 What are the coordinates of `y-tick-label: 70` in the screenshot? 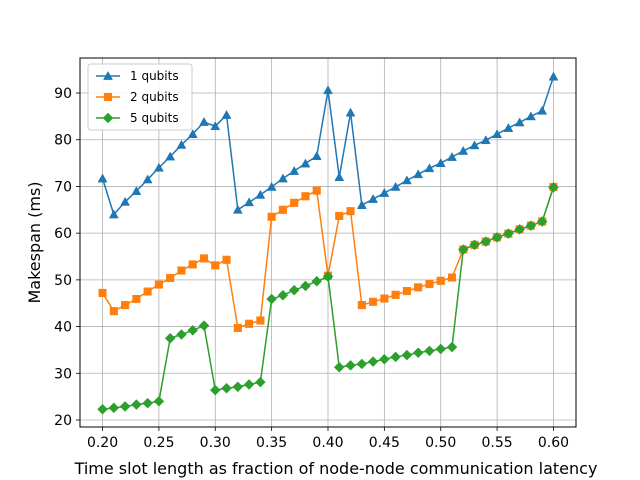 It's located at (63, 187).